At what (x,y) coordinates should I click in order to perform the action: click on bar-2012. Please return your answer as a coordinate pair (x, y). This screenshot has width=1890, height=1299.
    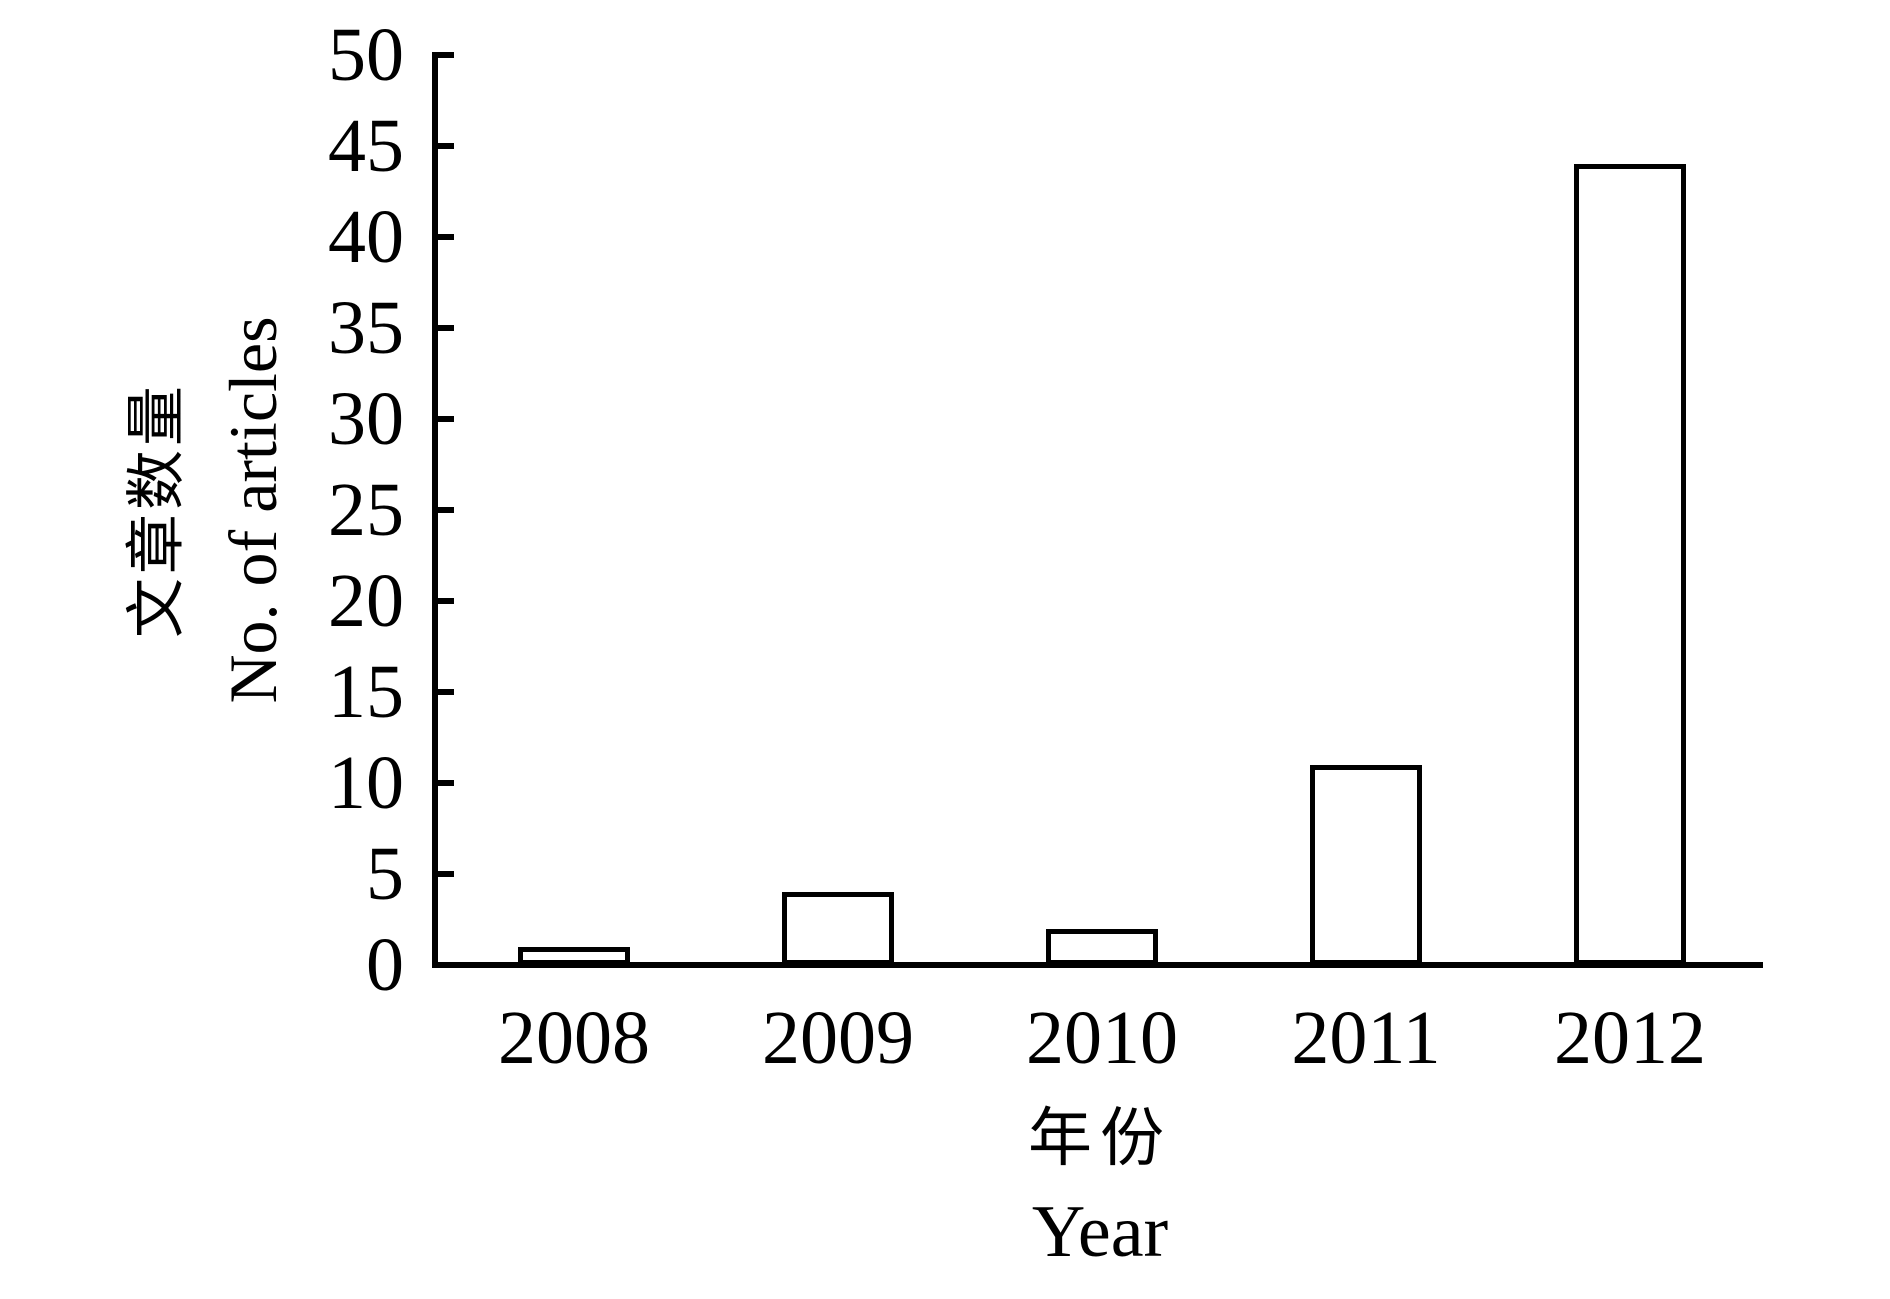
    Looking at the image, I should click on (1630, 564).